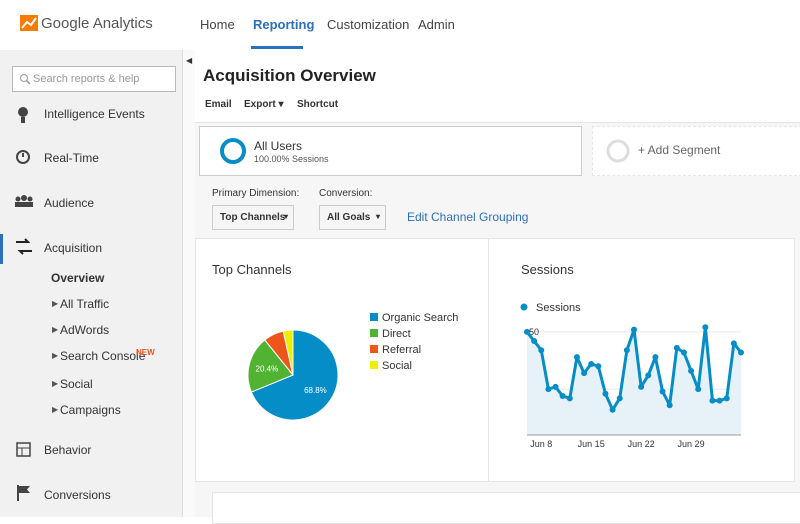 This screenshot has width=800, height=524. I want to click on legend-label: Referral, so click(401, 350).